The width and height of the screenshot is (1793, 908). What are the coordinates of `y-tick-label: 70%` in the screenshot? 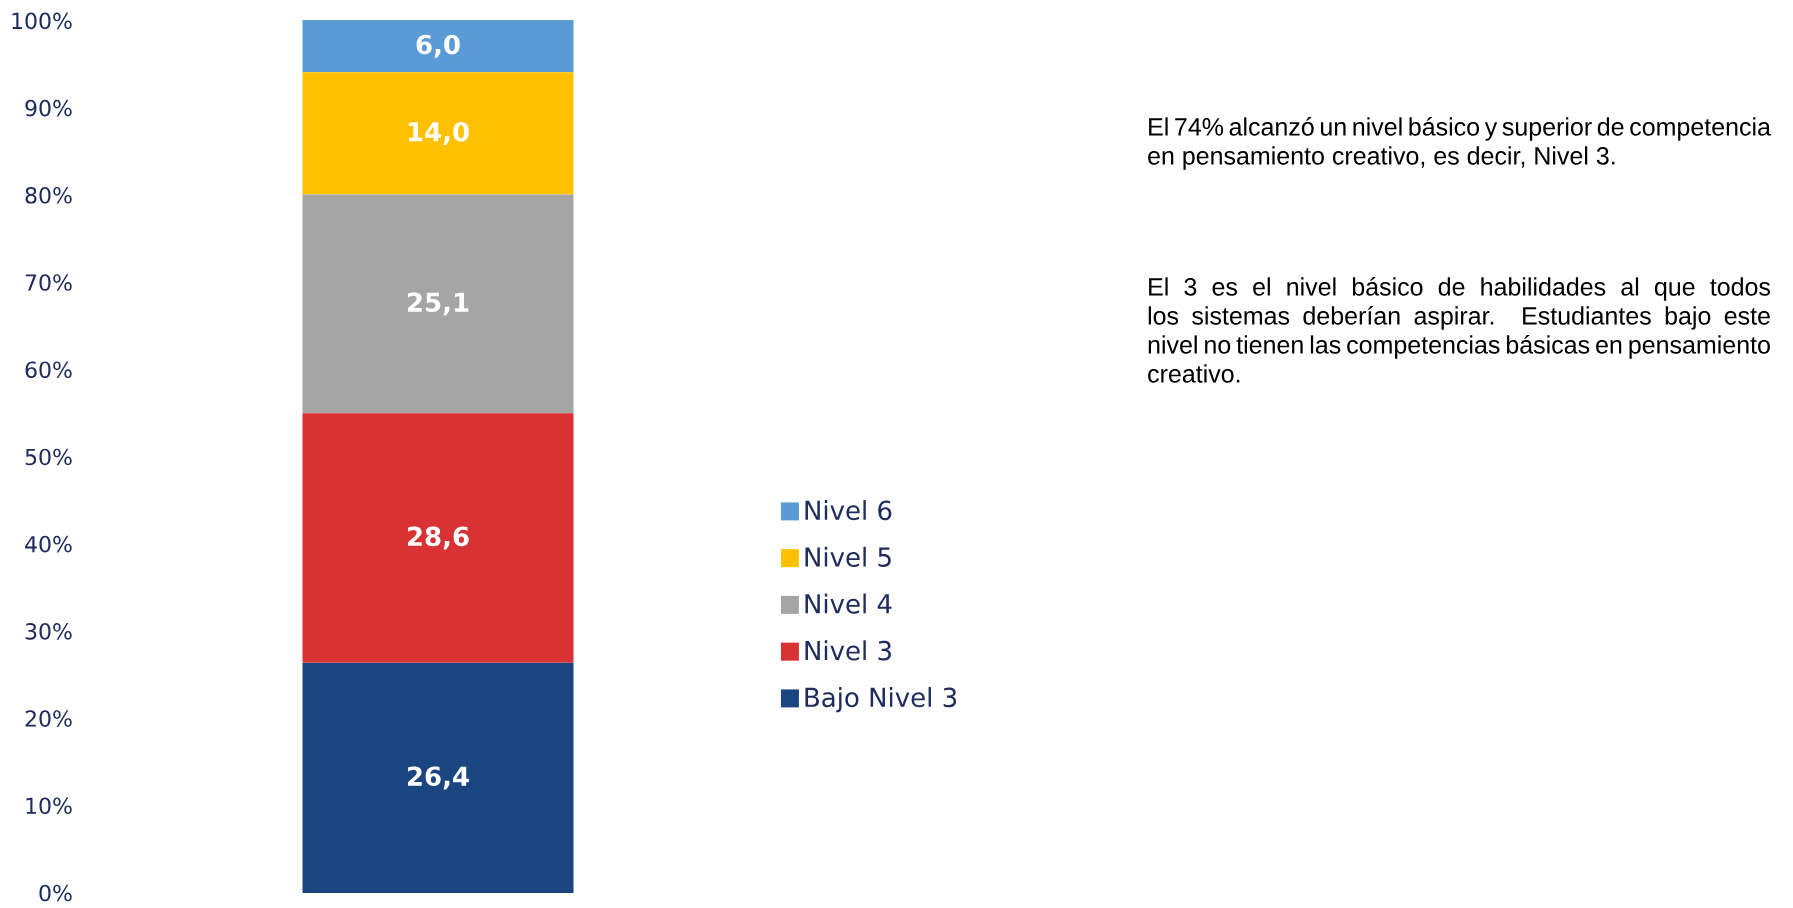 It's located at (48, 282).